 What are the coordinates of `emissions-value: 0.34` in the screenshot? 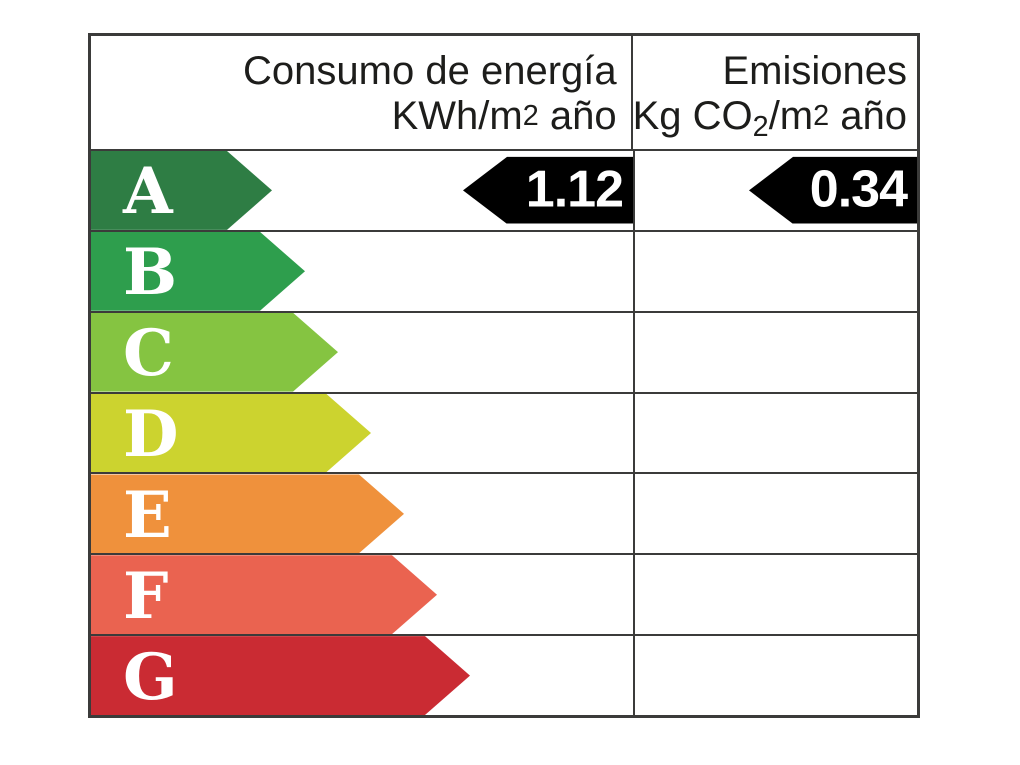 It's located at (858, 189).